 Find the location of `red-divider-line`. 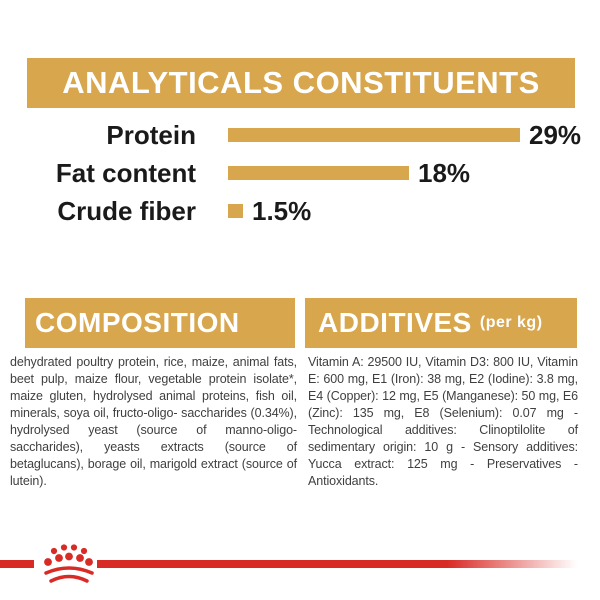

red-divider-line is located at coordinates (337, 564).